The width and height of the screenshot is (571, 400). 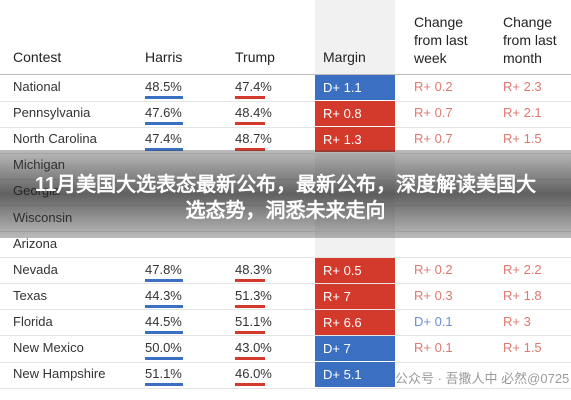 I want to click on margin-cell: R+ 0.8, so click(x=355, y=114).